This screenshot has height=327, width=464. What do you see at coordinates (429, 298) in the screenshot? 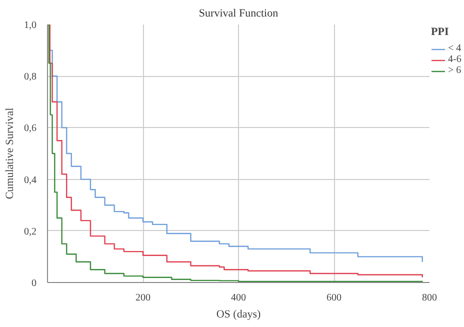
I see `x-tick-label: 800` at bounding box center [429, 298].